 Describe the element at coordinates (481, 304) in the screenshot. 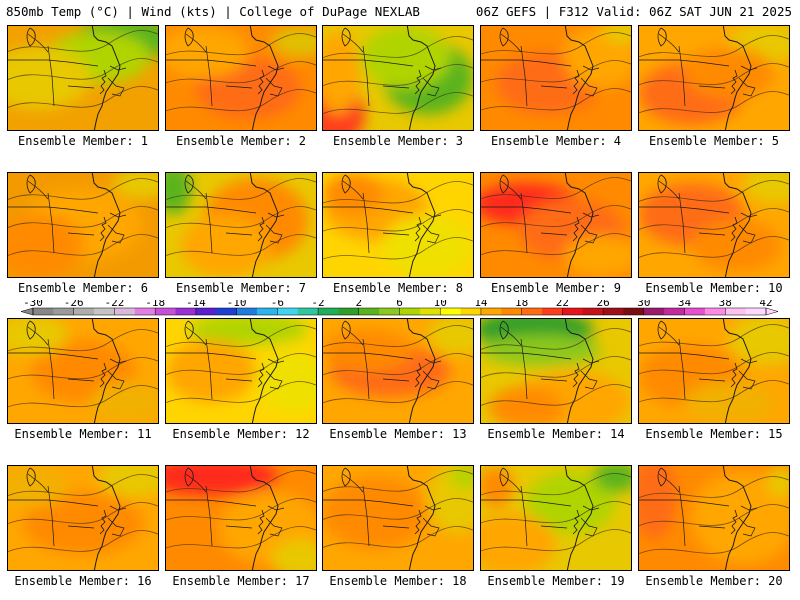

I see `colorbar-tick-label: 14` at that location.